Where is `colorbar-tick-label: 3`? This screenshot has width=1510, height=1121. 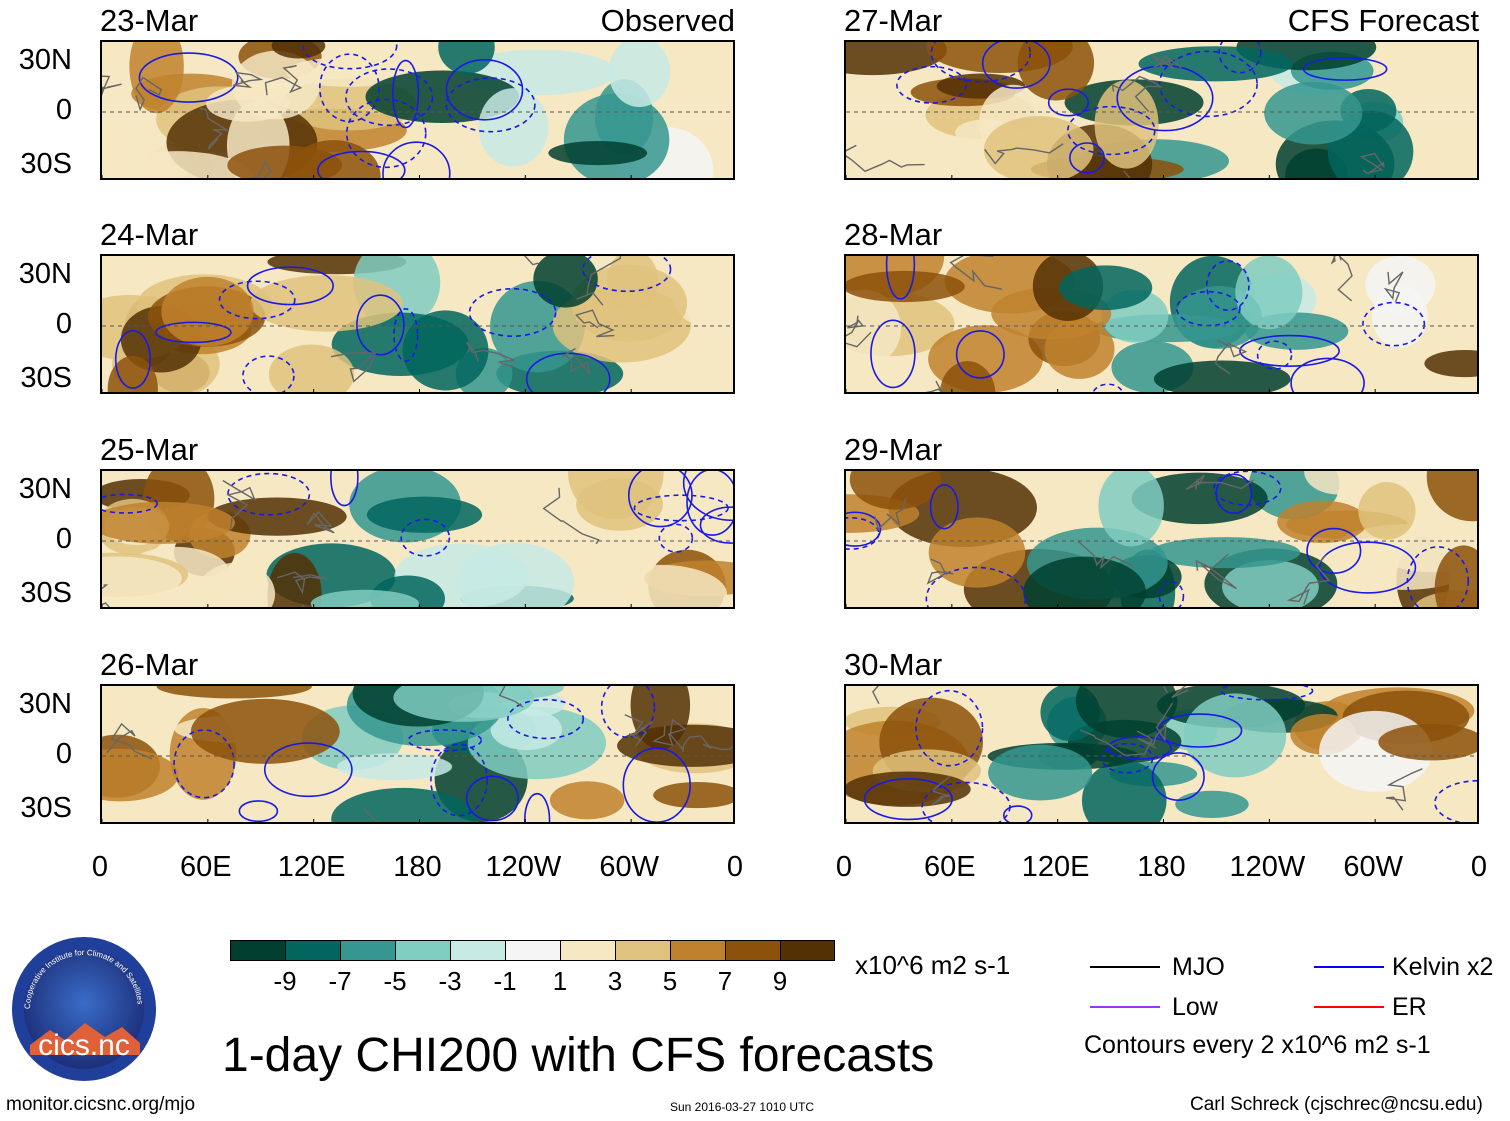 colorbar-tick-label: 3 is located at coordinates (615, 981).